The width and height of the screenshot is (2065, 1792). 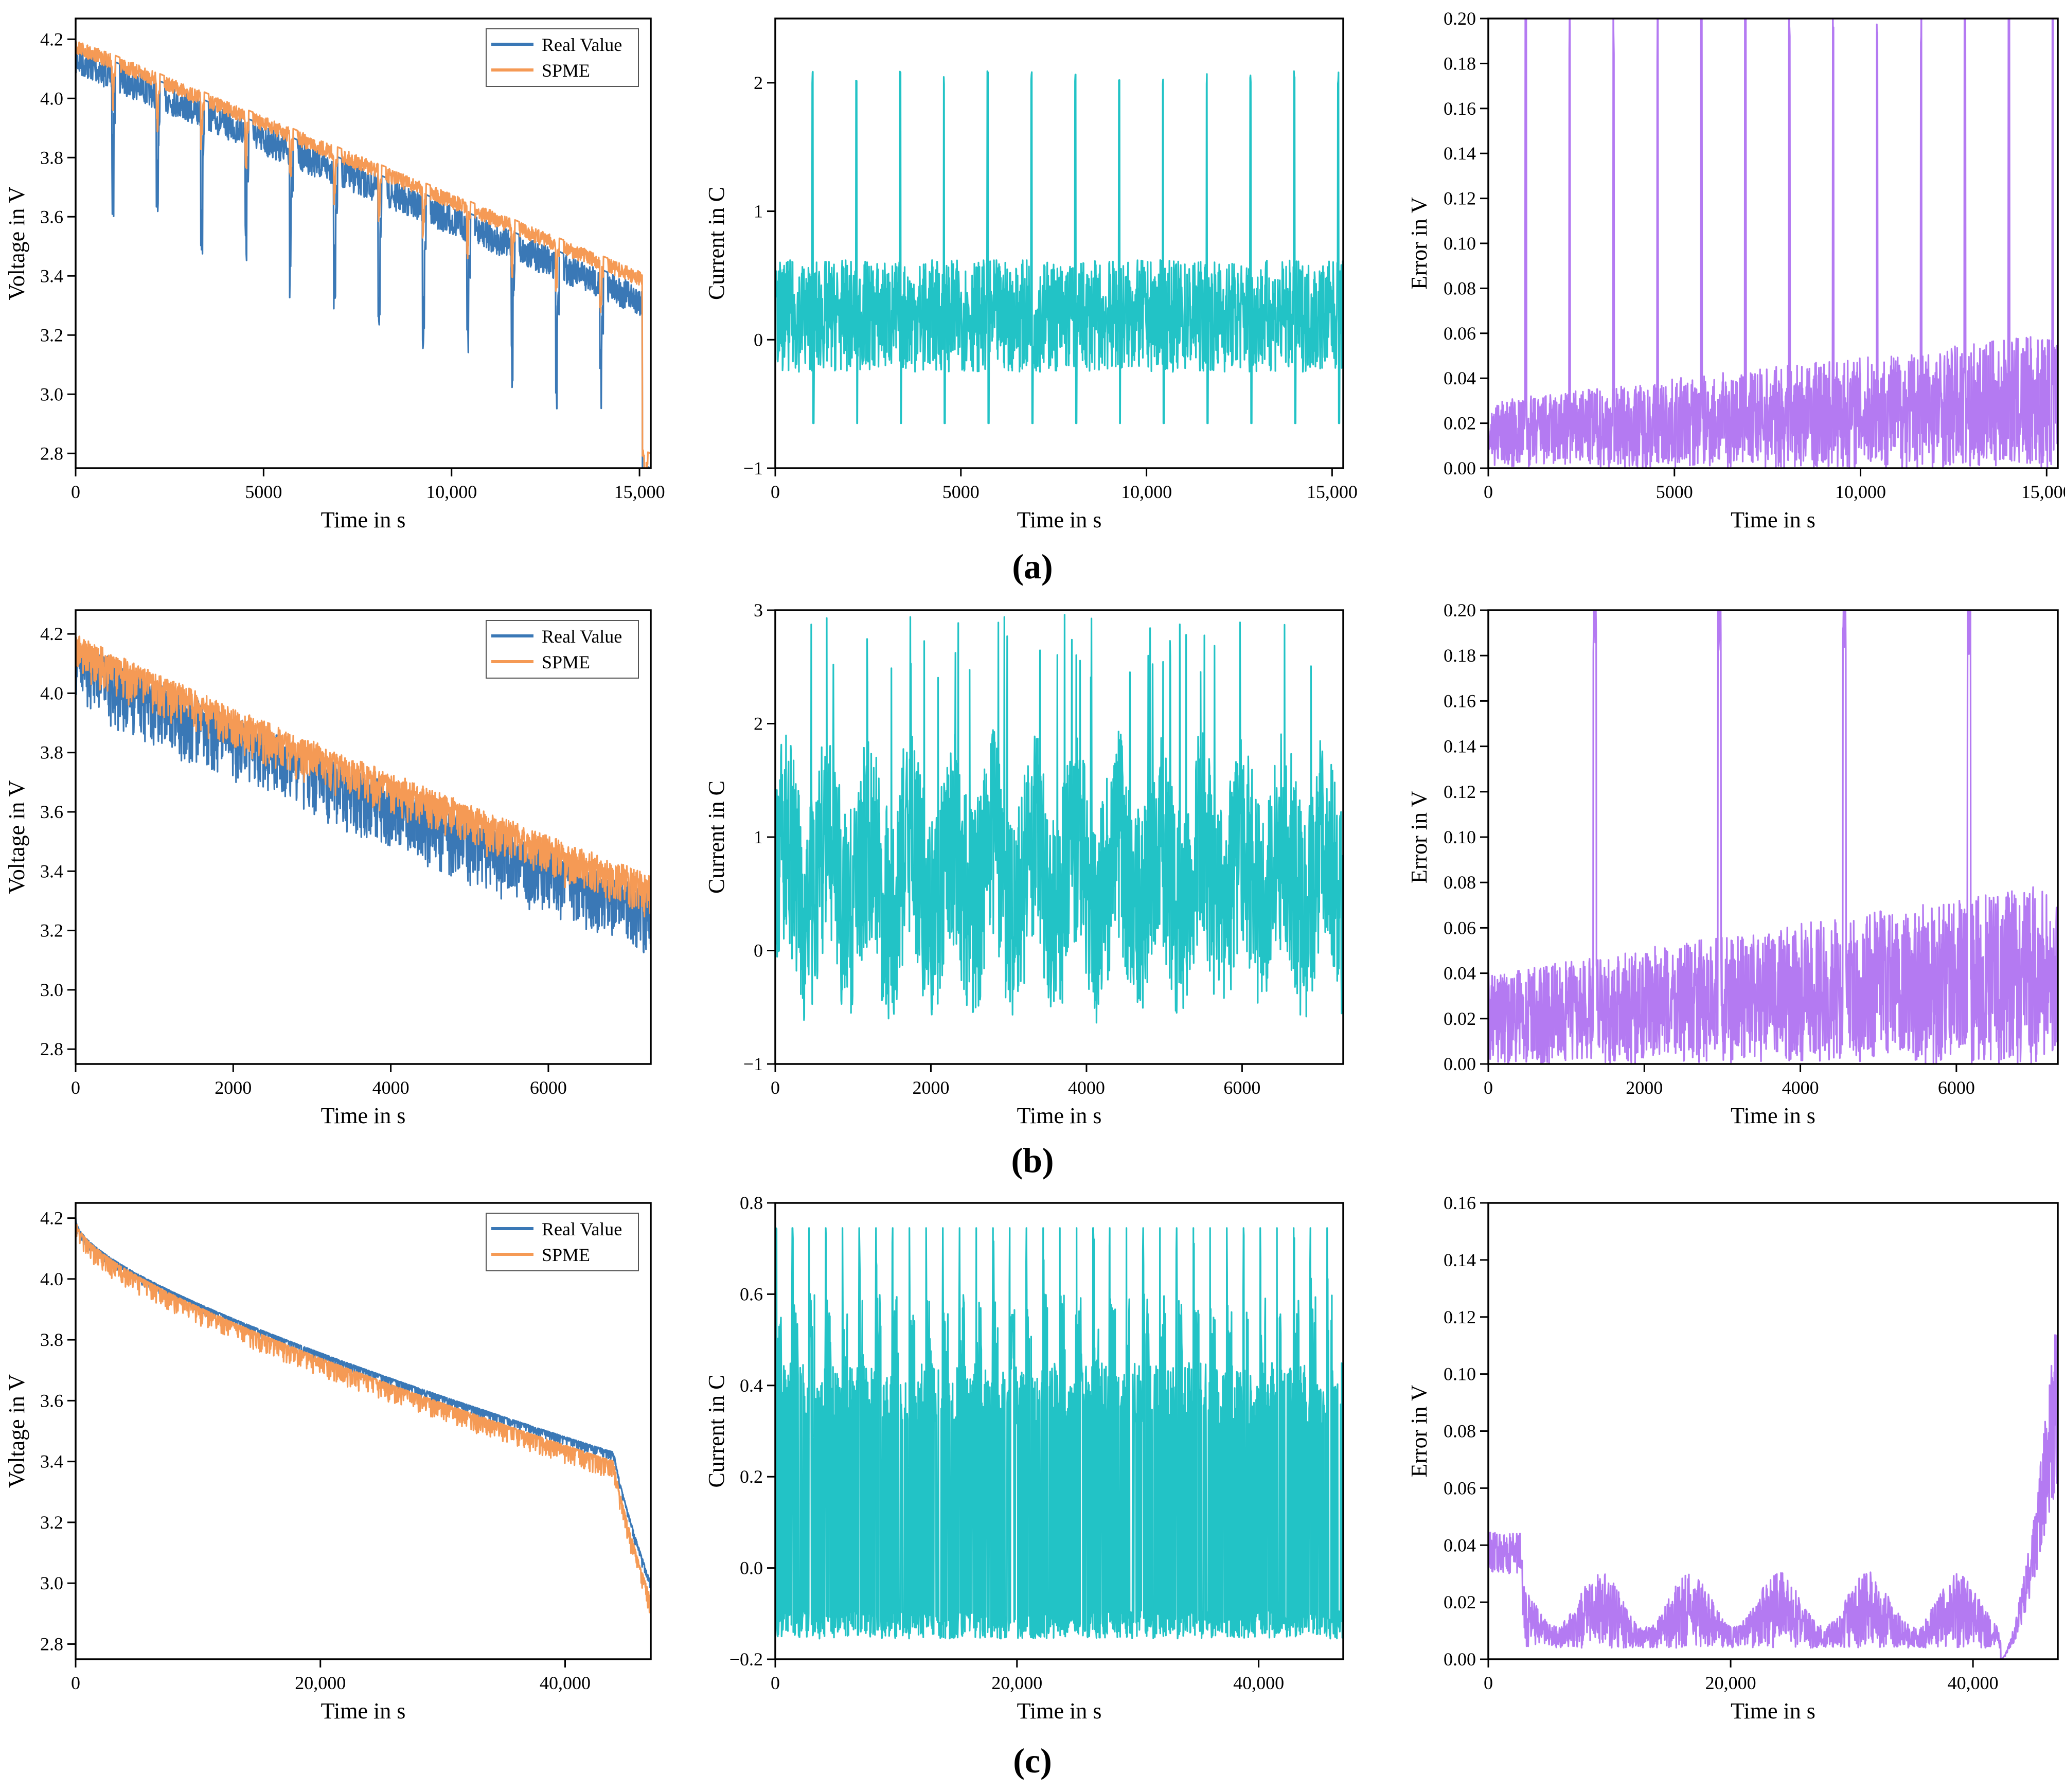 I want to click on a-error-x-tick-label: 10,000, so click(x=1860, y=492).